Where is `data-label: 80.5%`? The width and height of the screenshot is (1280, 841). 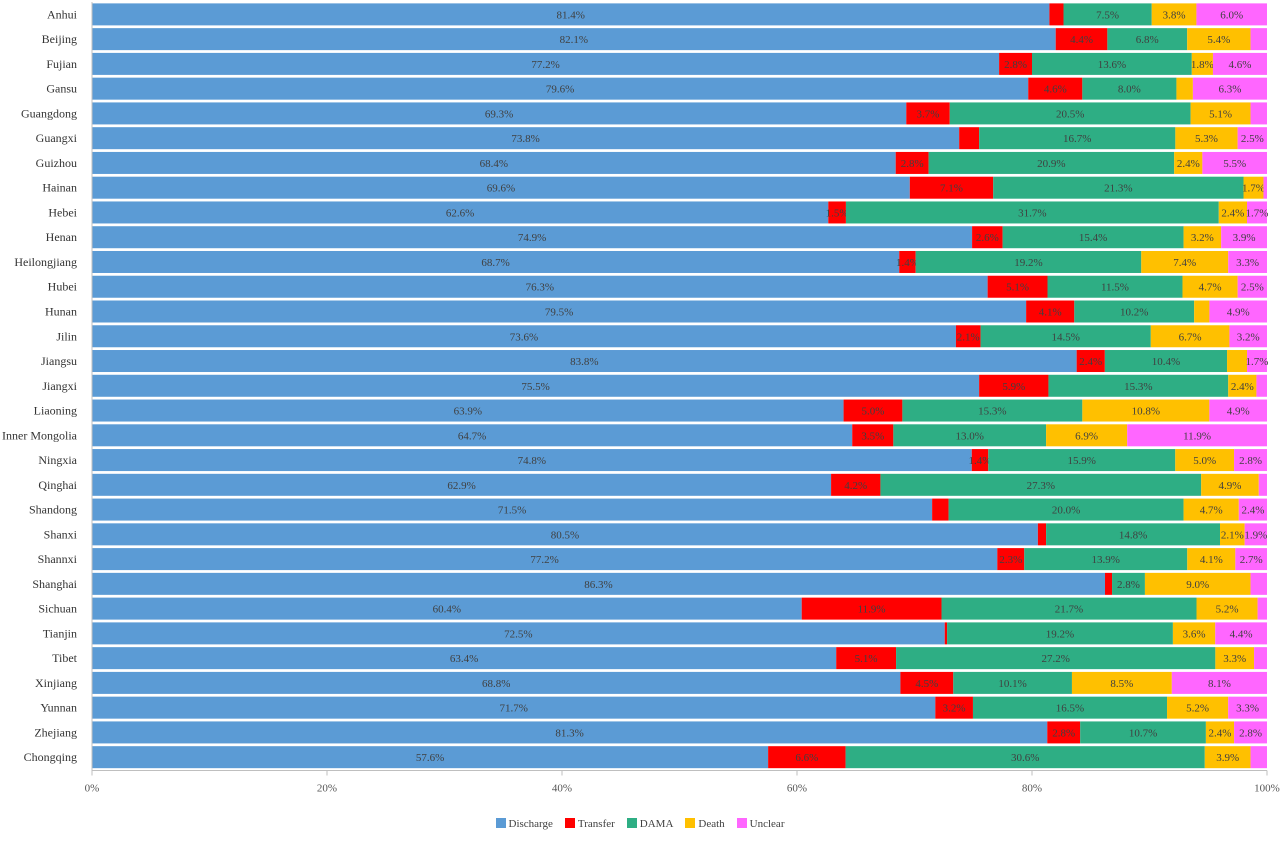
data-label: 80.5% is located at coordinates (565, 535).